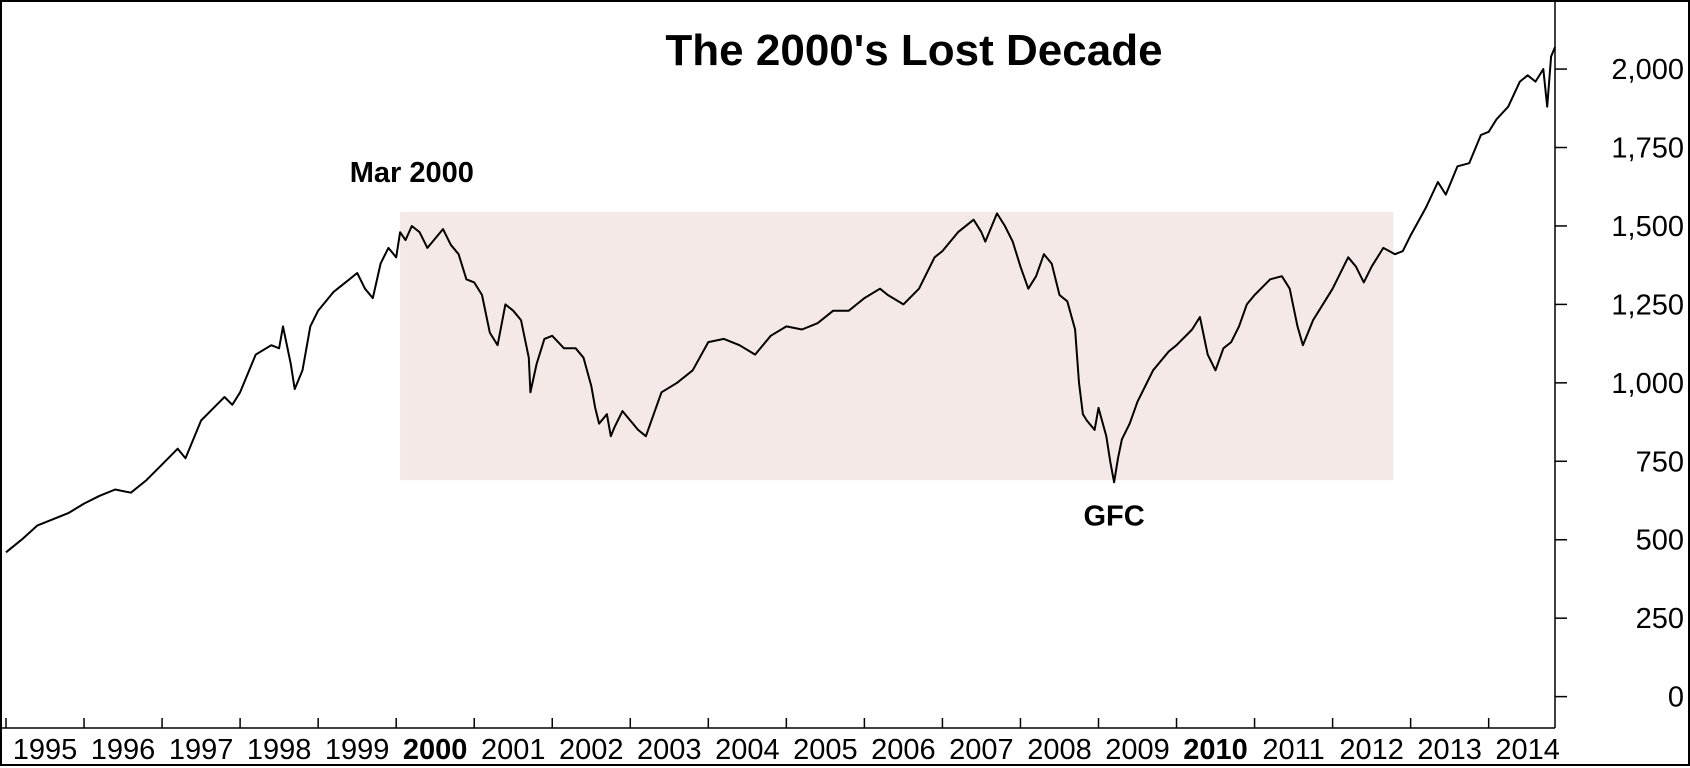 The image size is (1690, 768). Describe the element at coordinates (357, 750) in the screenshot. I see `x-tick-label: 1999` at that location.